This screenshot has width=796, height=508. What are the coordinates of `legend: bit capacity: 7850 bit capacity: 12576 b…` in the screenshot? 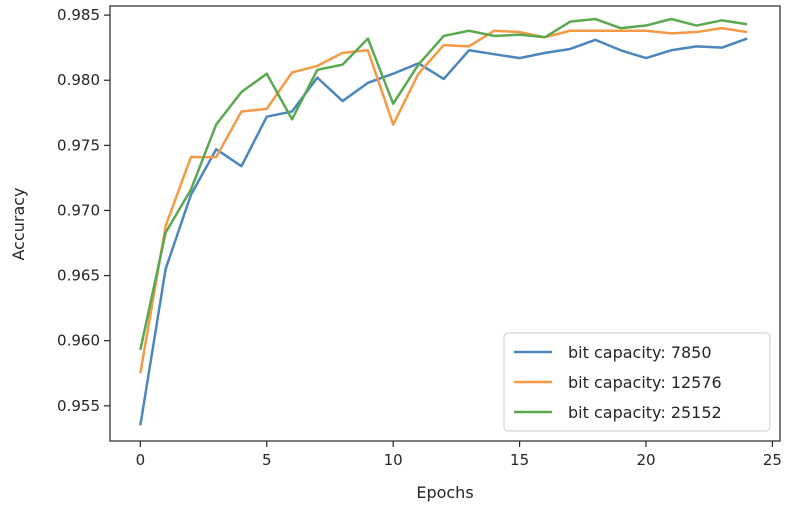 It's located at (637, 382).